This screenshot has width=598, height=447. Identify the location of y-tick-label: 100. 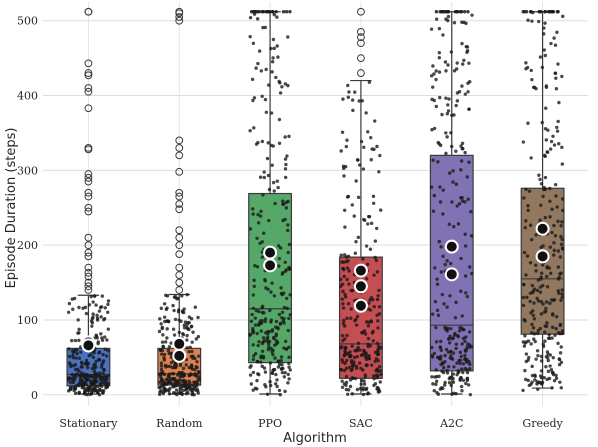
(27, 320).